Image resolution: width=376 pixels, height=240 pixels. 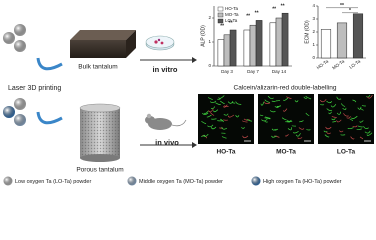 What do you see at coordinates (286, 152) in the screenshot?
I see `image-label: MO-Ta` at bounding box center [286, 152].